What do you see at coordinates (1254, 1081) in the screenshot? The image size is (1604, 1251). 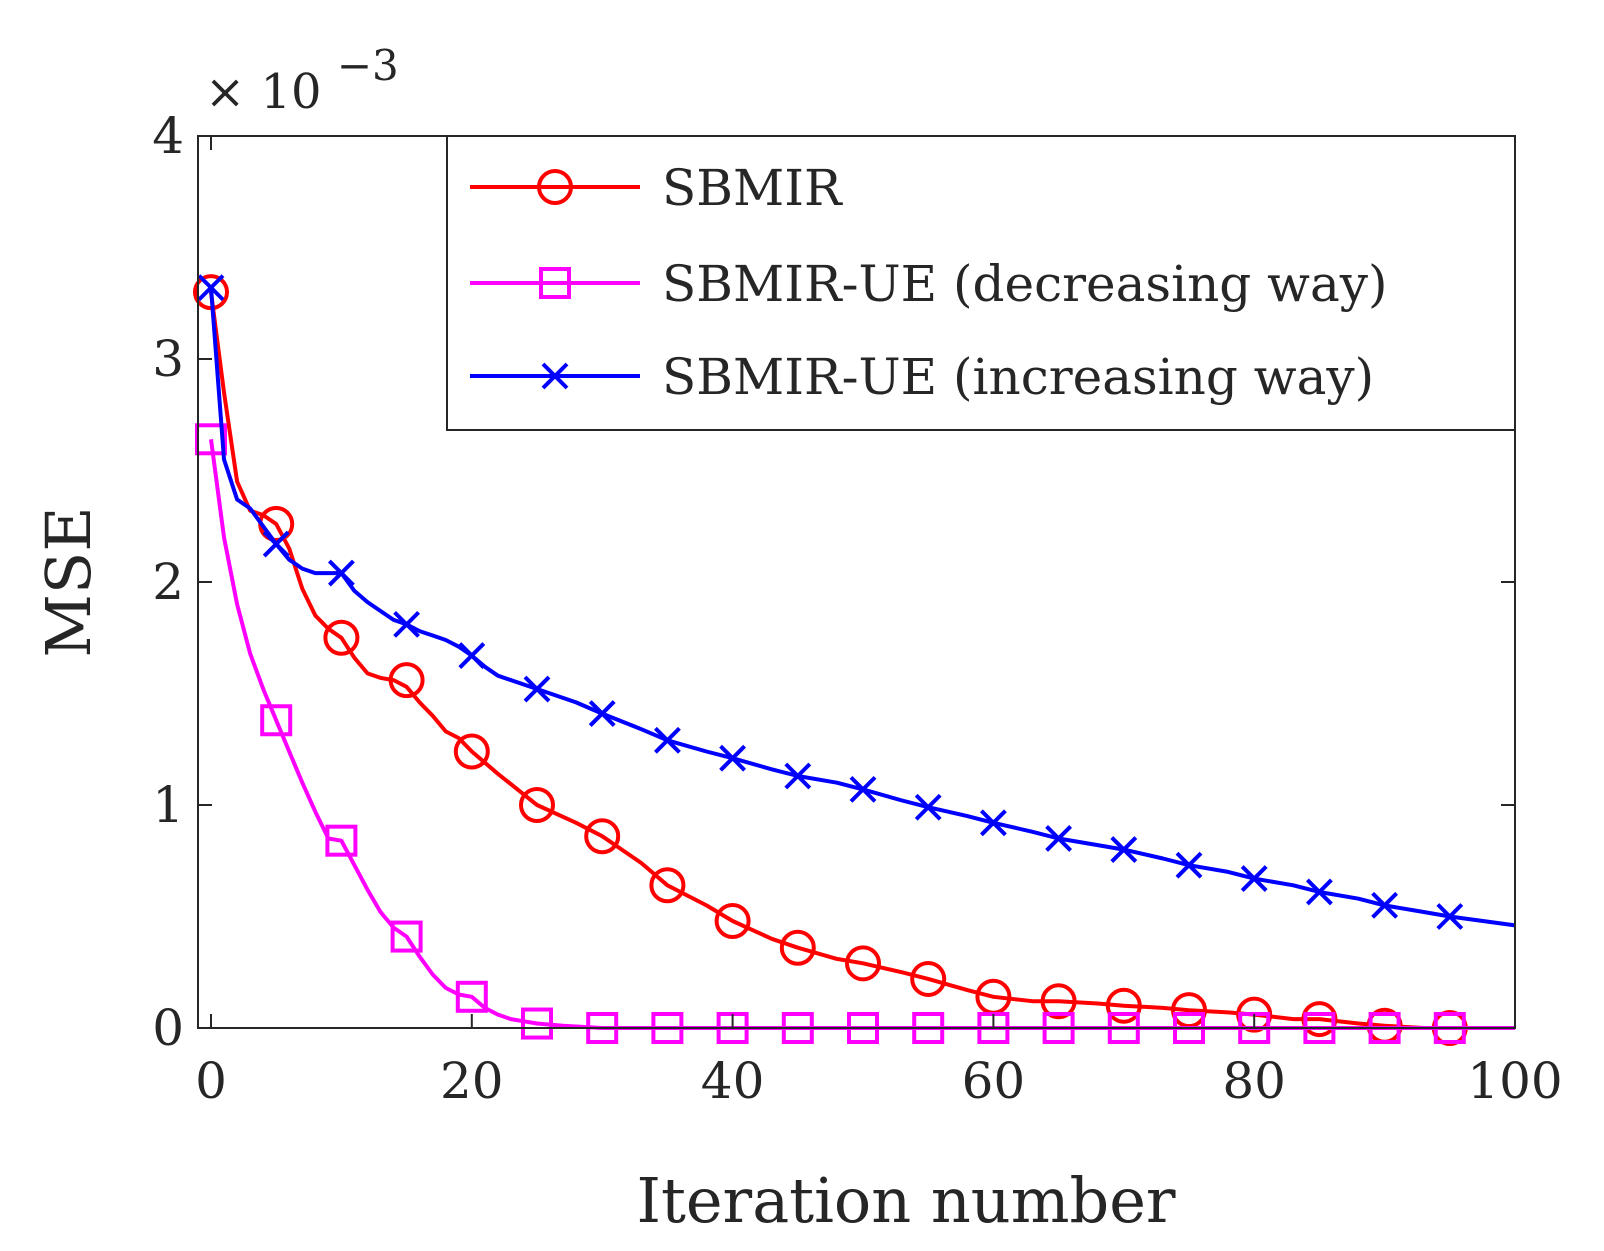 I see `x-tick-label: 80` at bounding box center [1254, 1081].